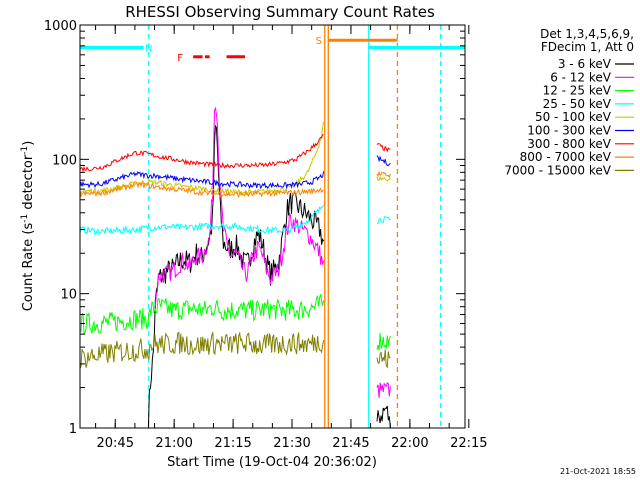 Image resolution: width=640 pixels, height=480 pixels. I want to click on x-tick-label-5: 22:00, so click(409, 443).